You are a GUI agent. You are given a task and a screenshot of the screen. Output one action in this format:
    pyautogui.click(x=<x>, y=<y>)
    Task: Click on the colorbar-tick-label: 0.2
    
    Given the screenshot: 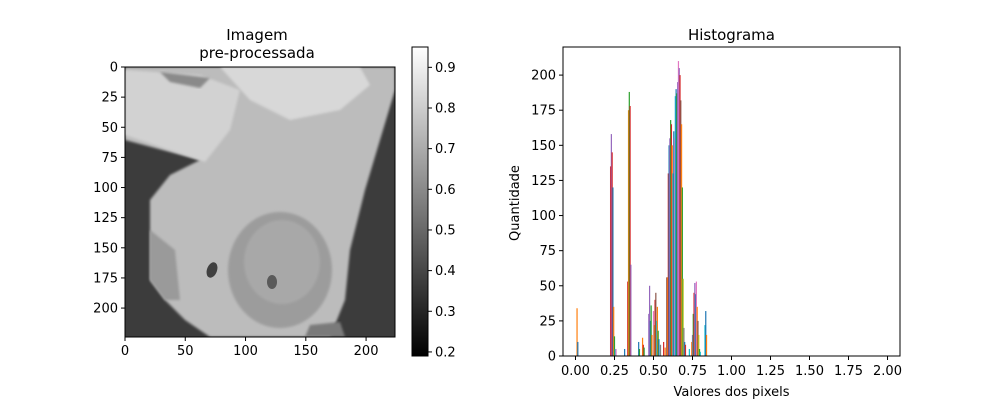 What is the action you would take?
    pyautogui.click(x=445, y=352)
    